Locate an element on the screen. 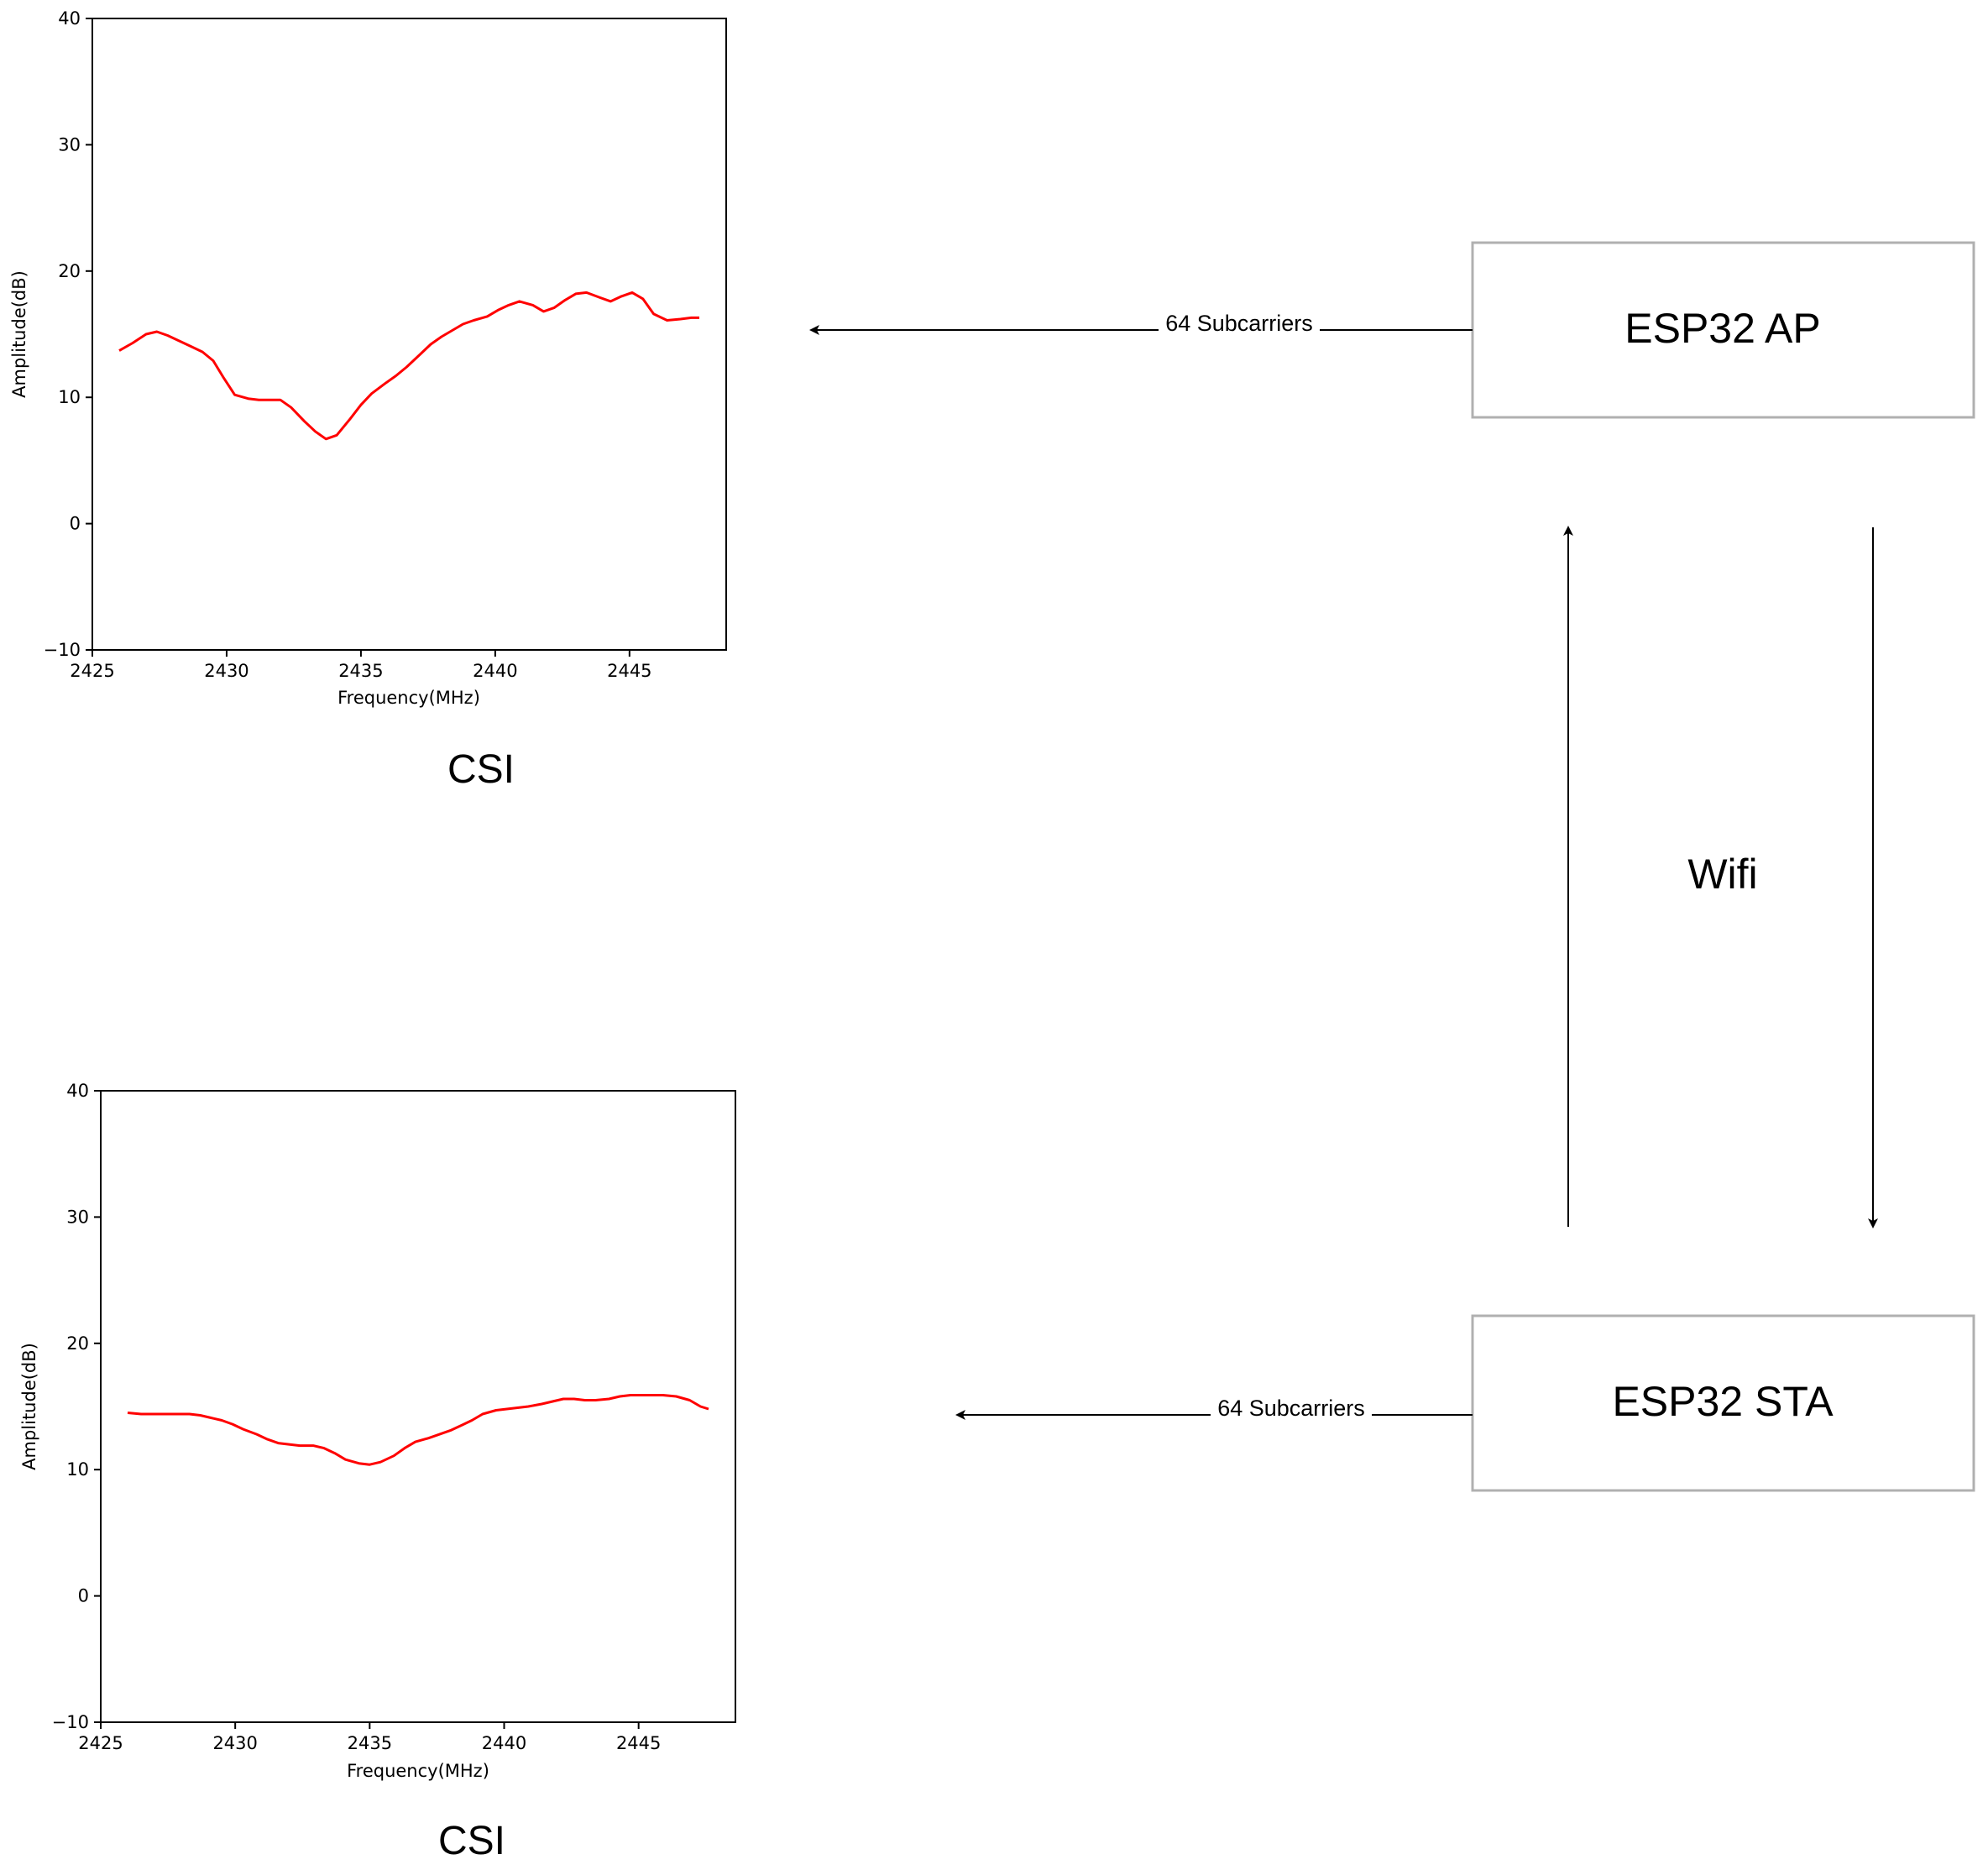  esp32-sta-box is located at coordinates (1723, 1403).